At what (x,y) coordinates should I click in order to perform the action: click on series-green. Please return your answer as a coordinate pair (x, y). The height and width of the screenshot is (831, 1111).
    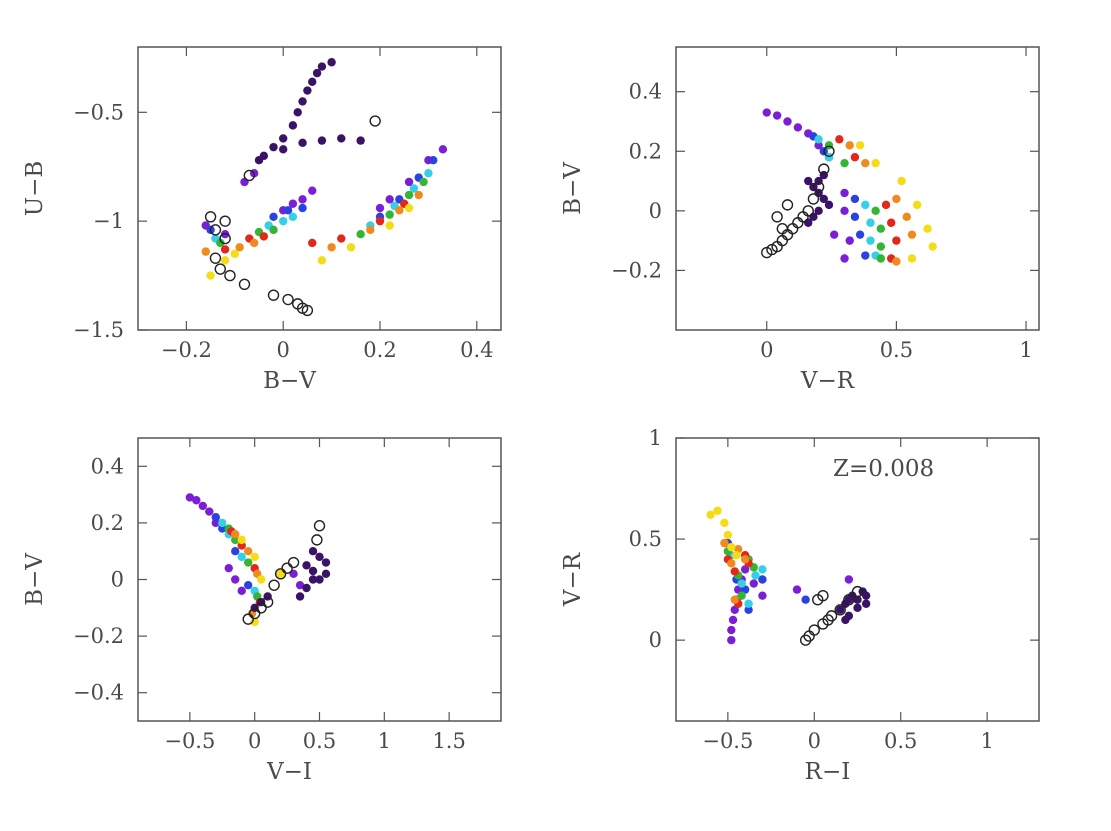
    Looking at the image, I should click on (322, 212).